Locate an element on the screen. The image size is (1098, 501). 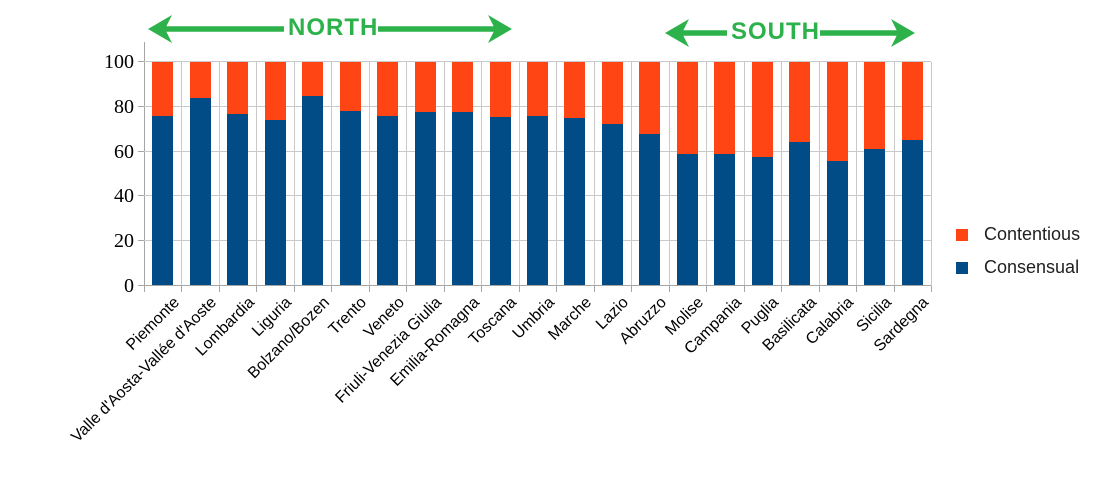
legend: Contentious Consensual is located at coordinates (1018, 257).